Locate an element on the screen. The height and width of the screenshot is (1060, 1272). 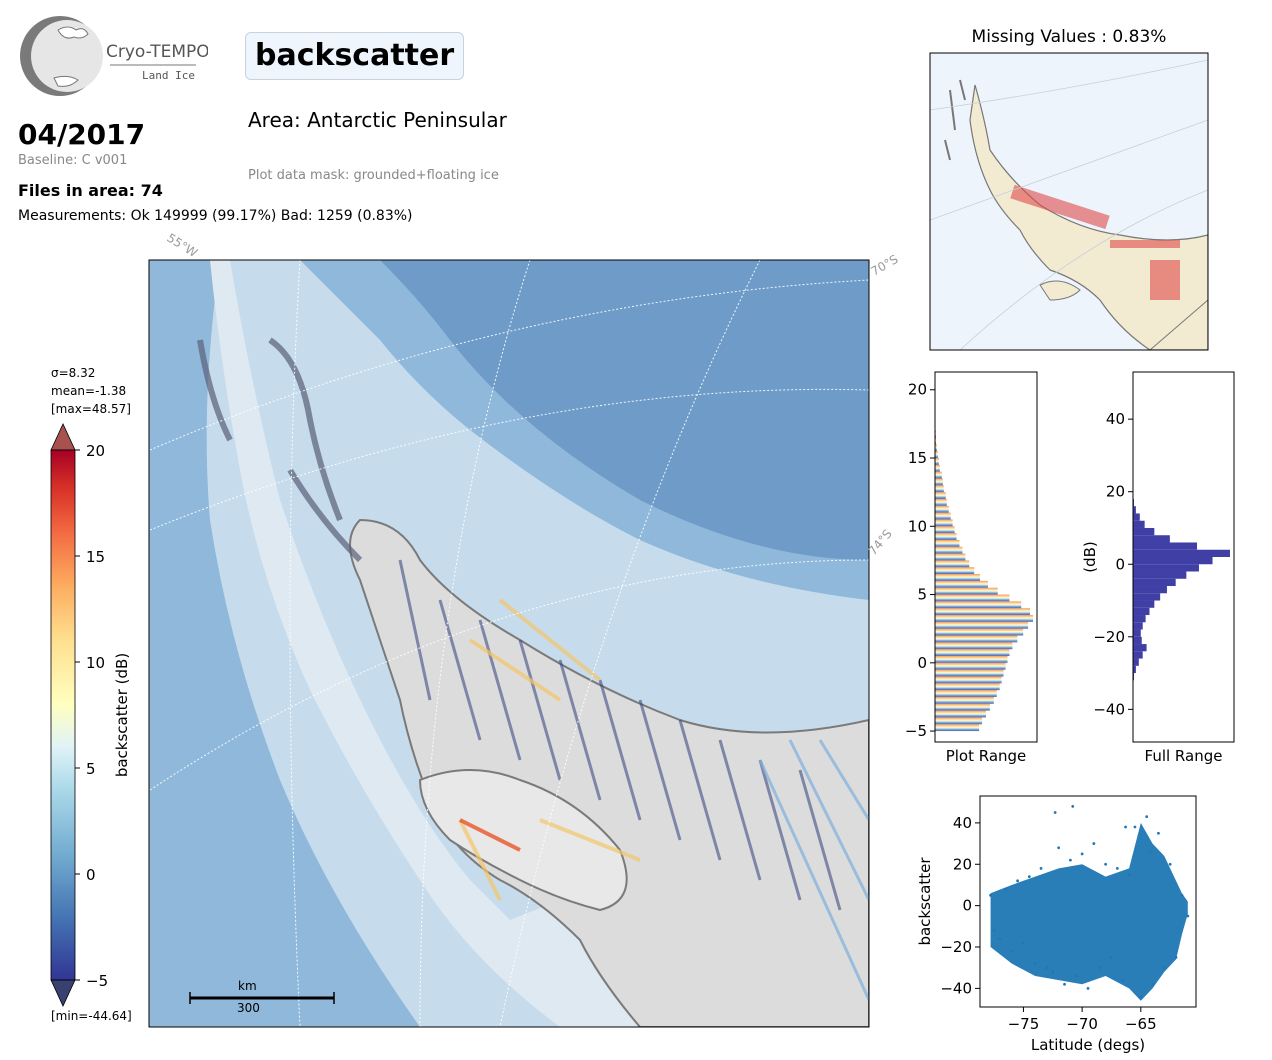
map-island is located at coordinates (523, 840).